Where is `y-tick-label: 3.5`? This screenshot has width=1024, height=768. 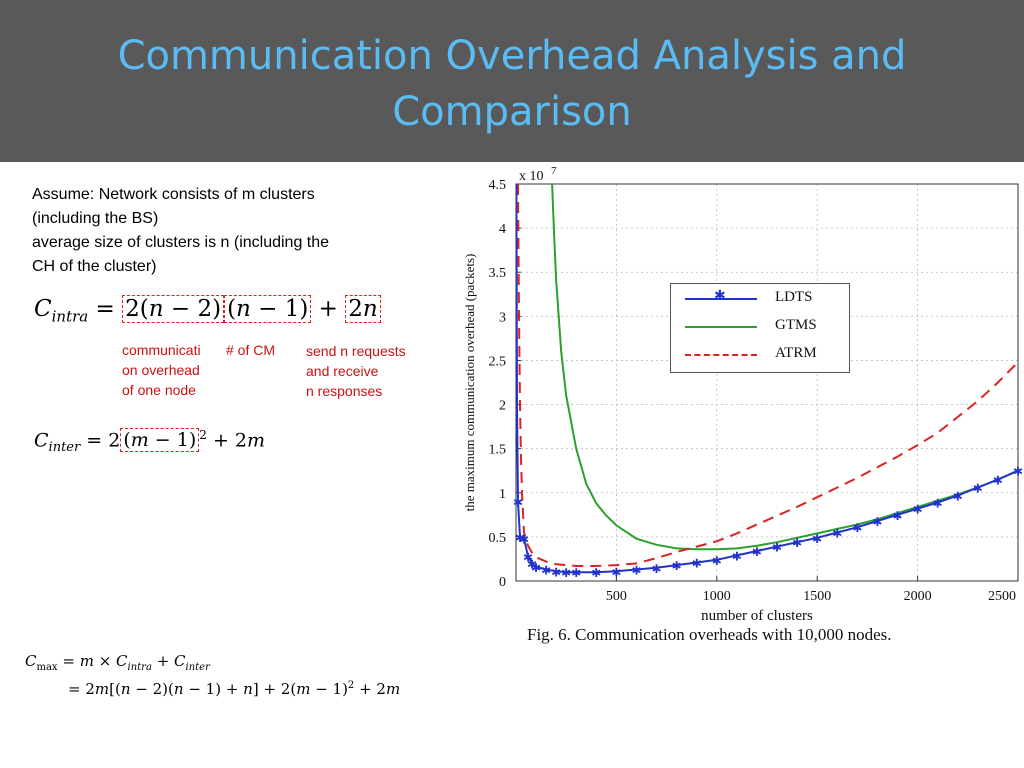
y-tick-label: 3.5 is located at coordinates (498, 273).